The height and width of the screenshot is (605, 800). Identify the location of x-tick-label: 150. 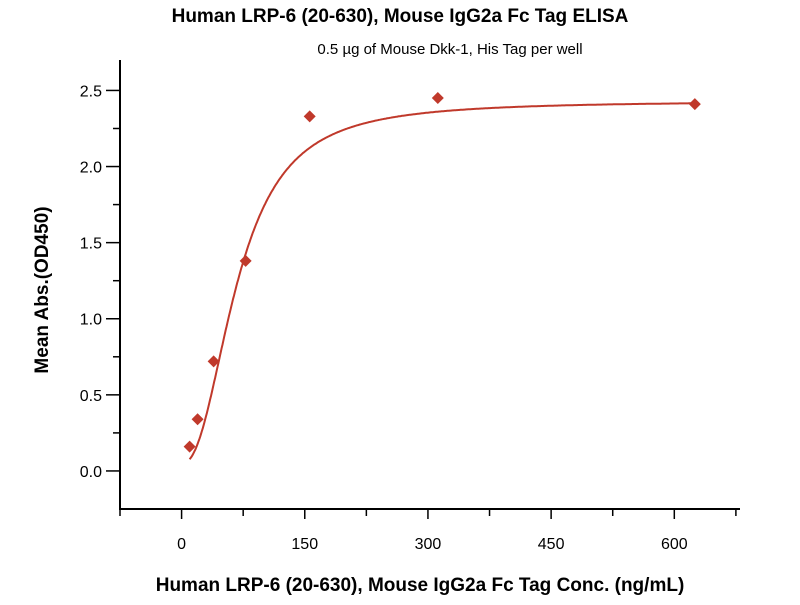
(304, 544).